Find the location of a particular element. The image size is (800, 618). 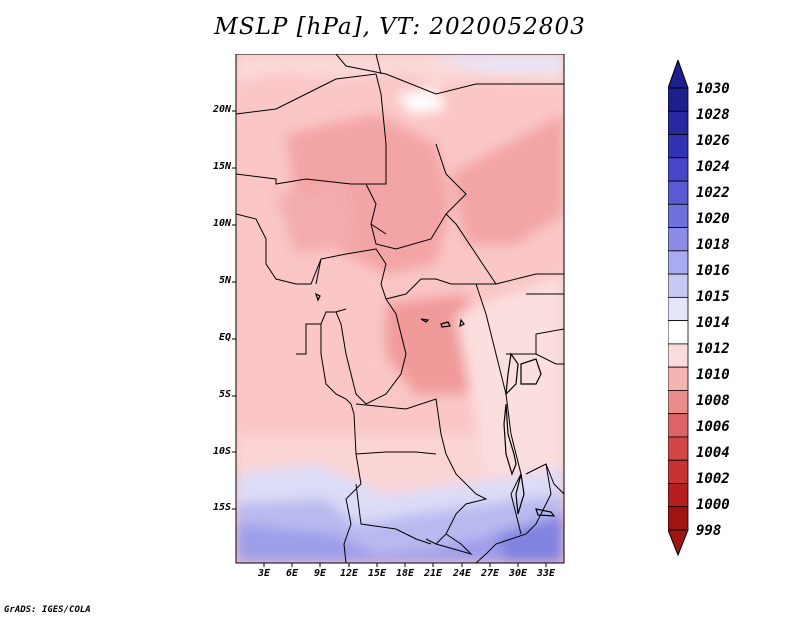

colorbar-label-1006: 1006 is located at coordinates (713, 427).